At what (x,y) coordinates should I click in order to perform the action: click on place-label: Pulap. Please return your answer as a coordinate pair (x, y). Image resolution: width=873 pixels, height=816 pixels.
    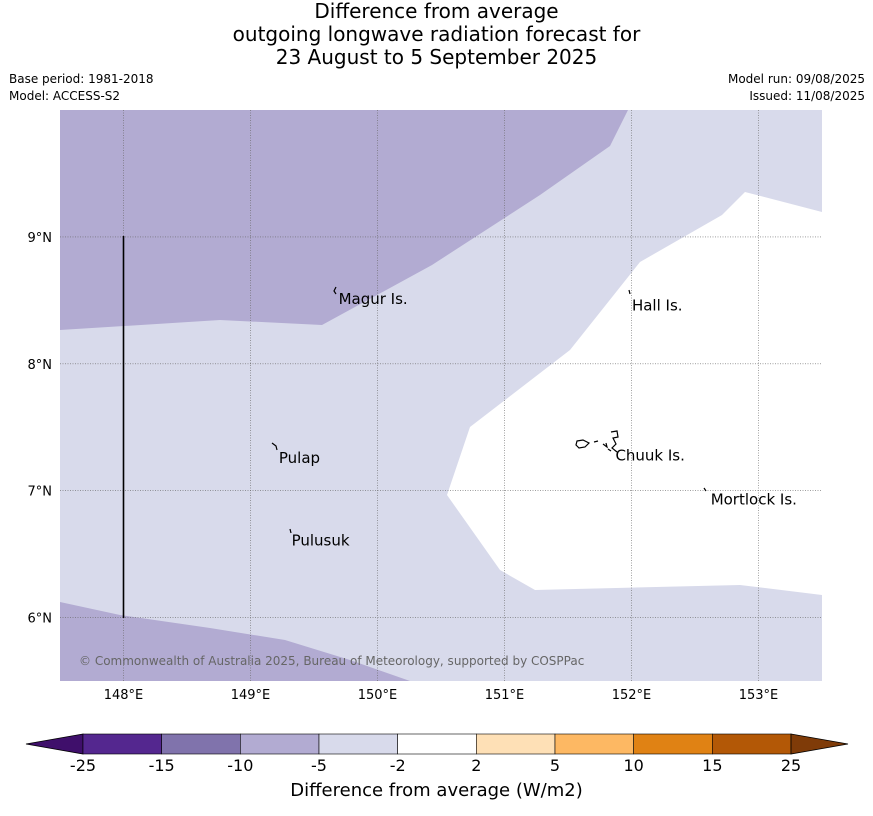
    Looking at the image, I should click on (299, 458).